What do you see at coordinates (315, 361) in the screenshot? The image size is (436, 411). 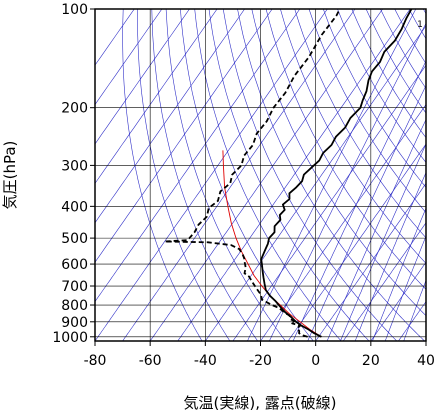 I see `x-tick-label: 0` at bounding box center [315, 361].